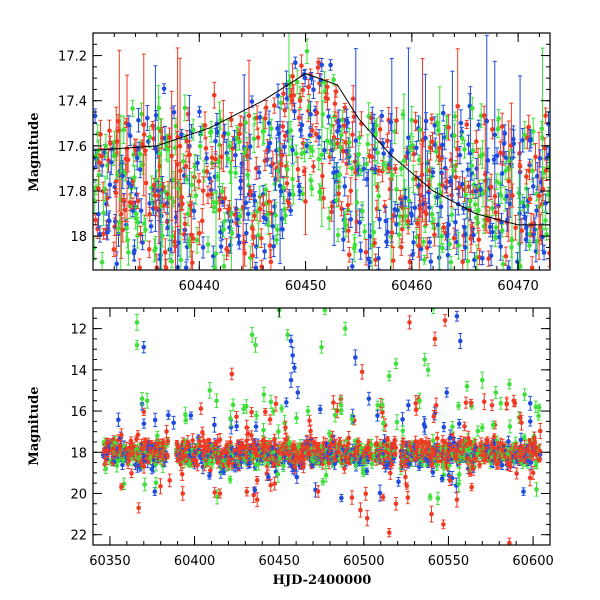  I want to click on bottom-y-tick-label: 20, so click(78, 494).